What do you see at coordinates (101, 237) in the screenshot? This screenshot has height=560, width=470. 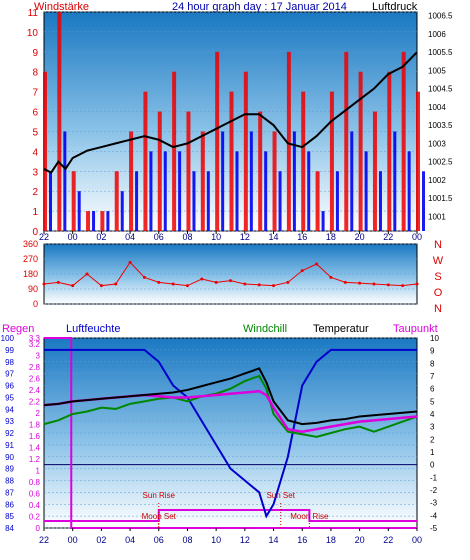 I see `wind-time-label: 02` at bounding box center [101, 237].